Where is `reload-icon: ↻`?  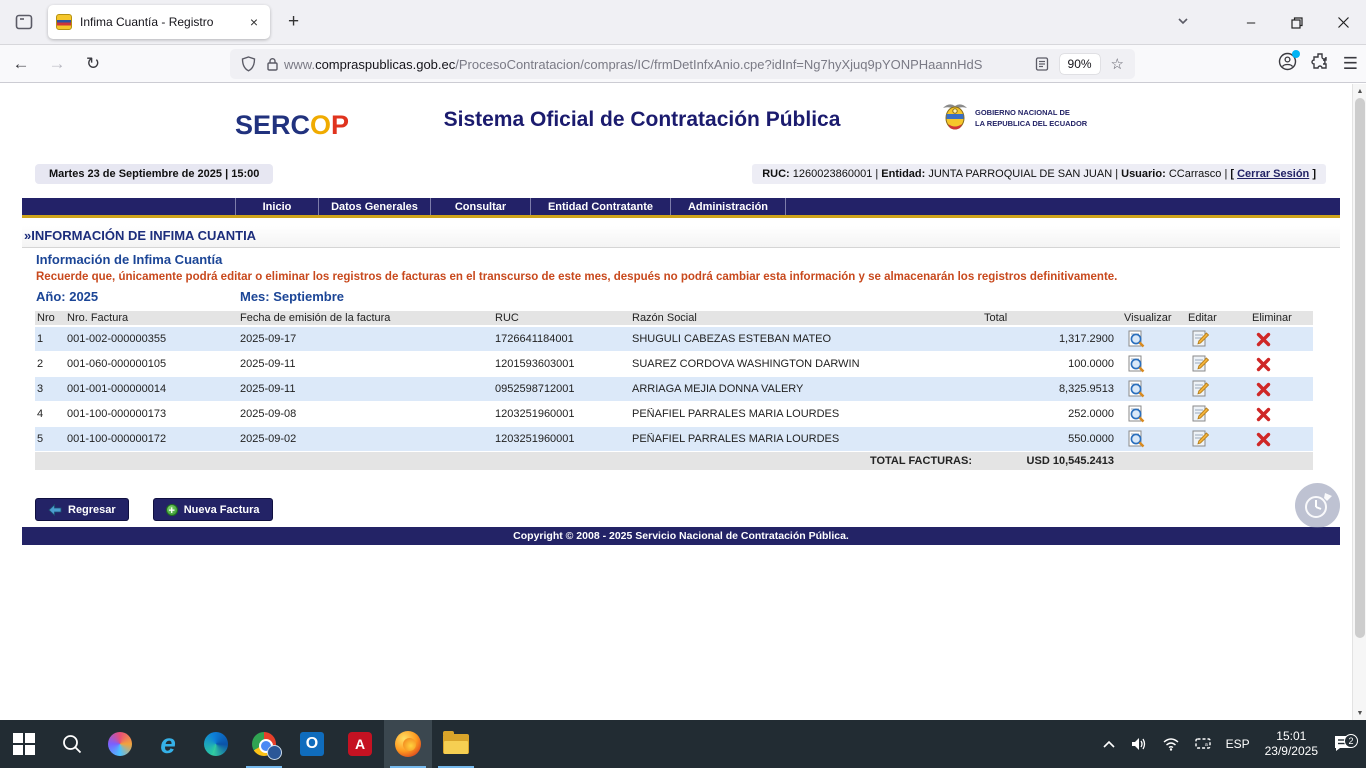 reload-icon: ↻ is located at coordinates (93, 63).